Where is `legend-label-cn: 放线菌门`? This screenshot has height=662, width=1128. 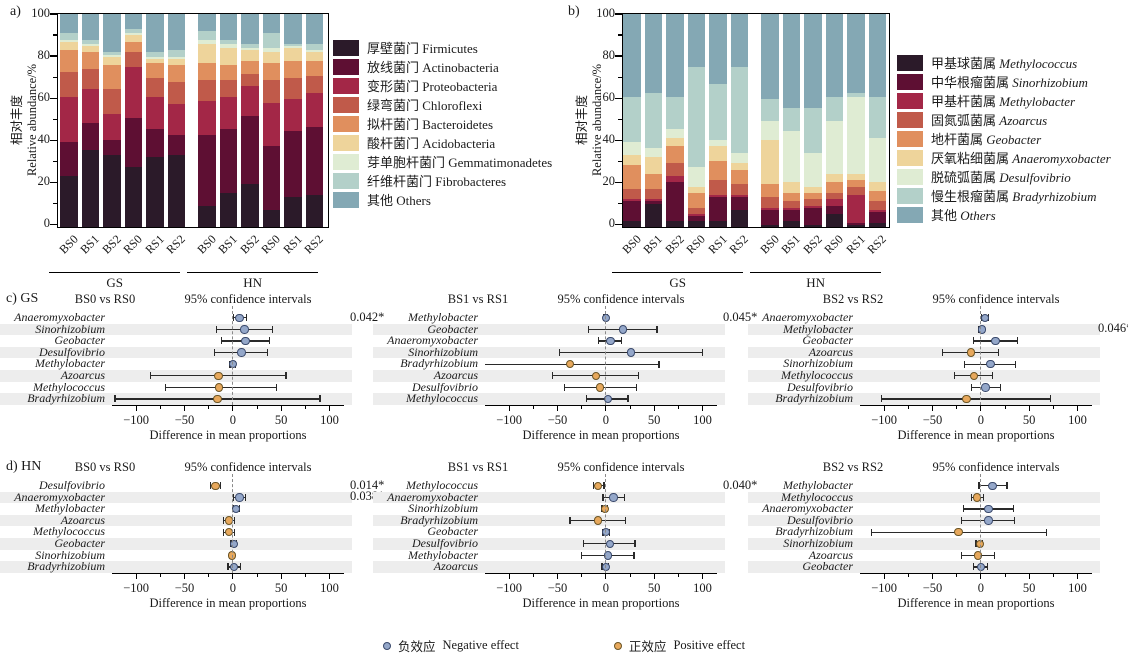
legend-label-cn: 放线菌门 is located at coordinates (395, 67).